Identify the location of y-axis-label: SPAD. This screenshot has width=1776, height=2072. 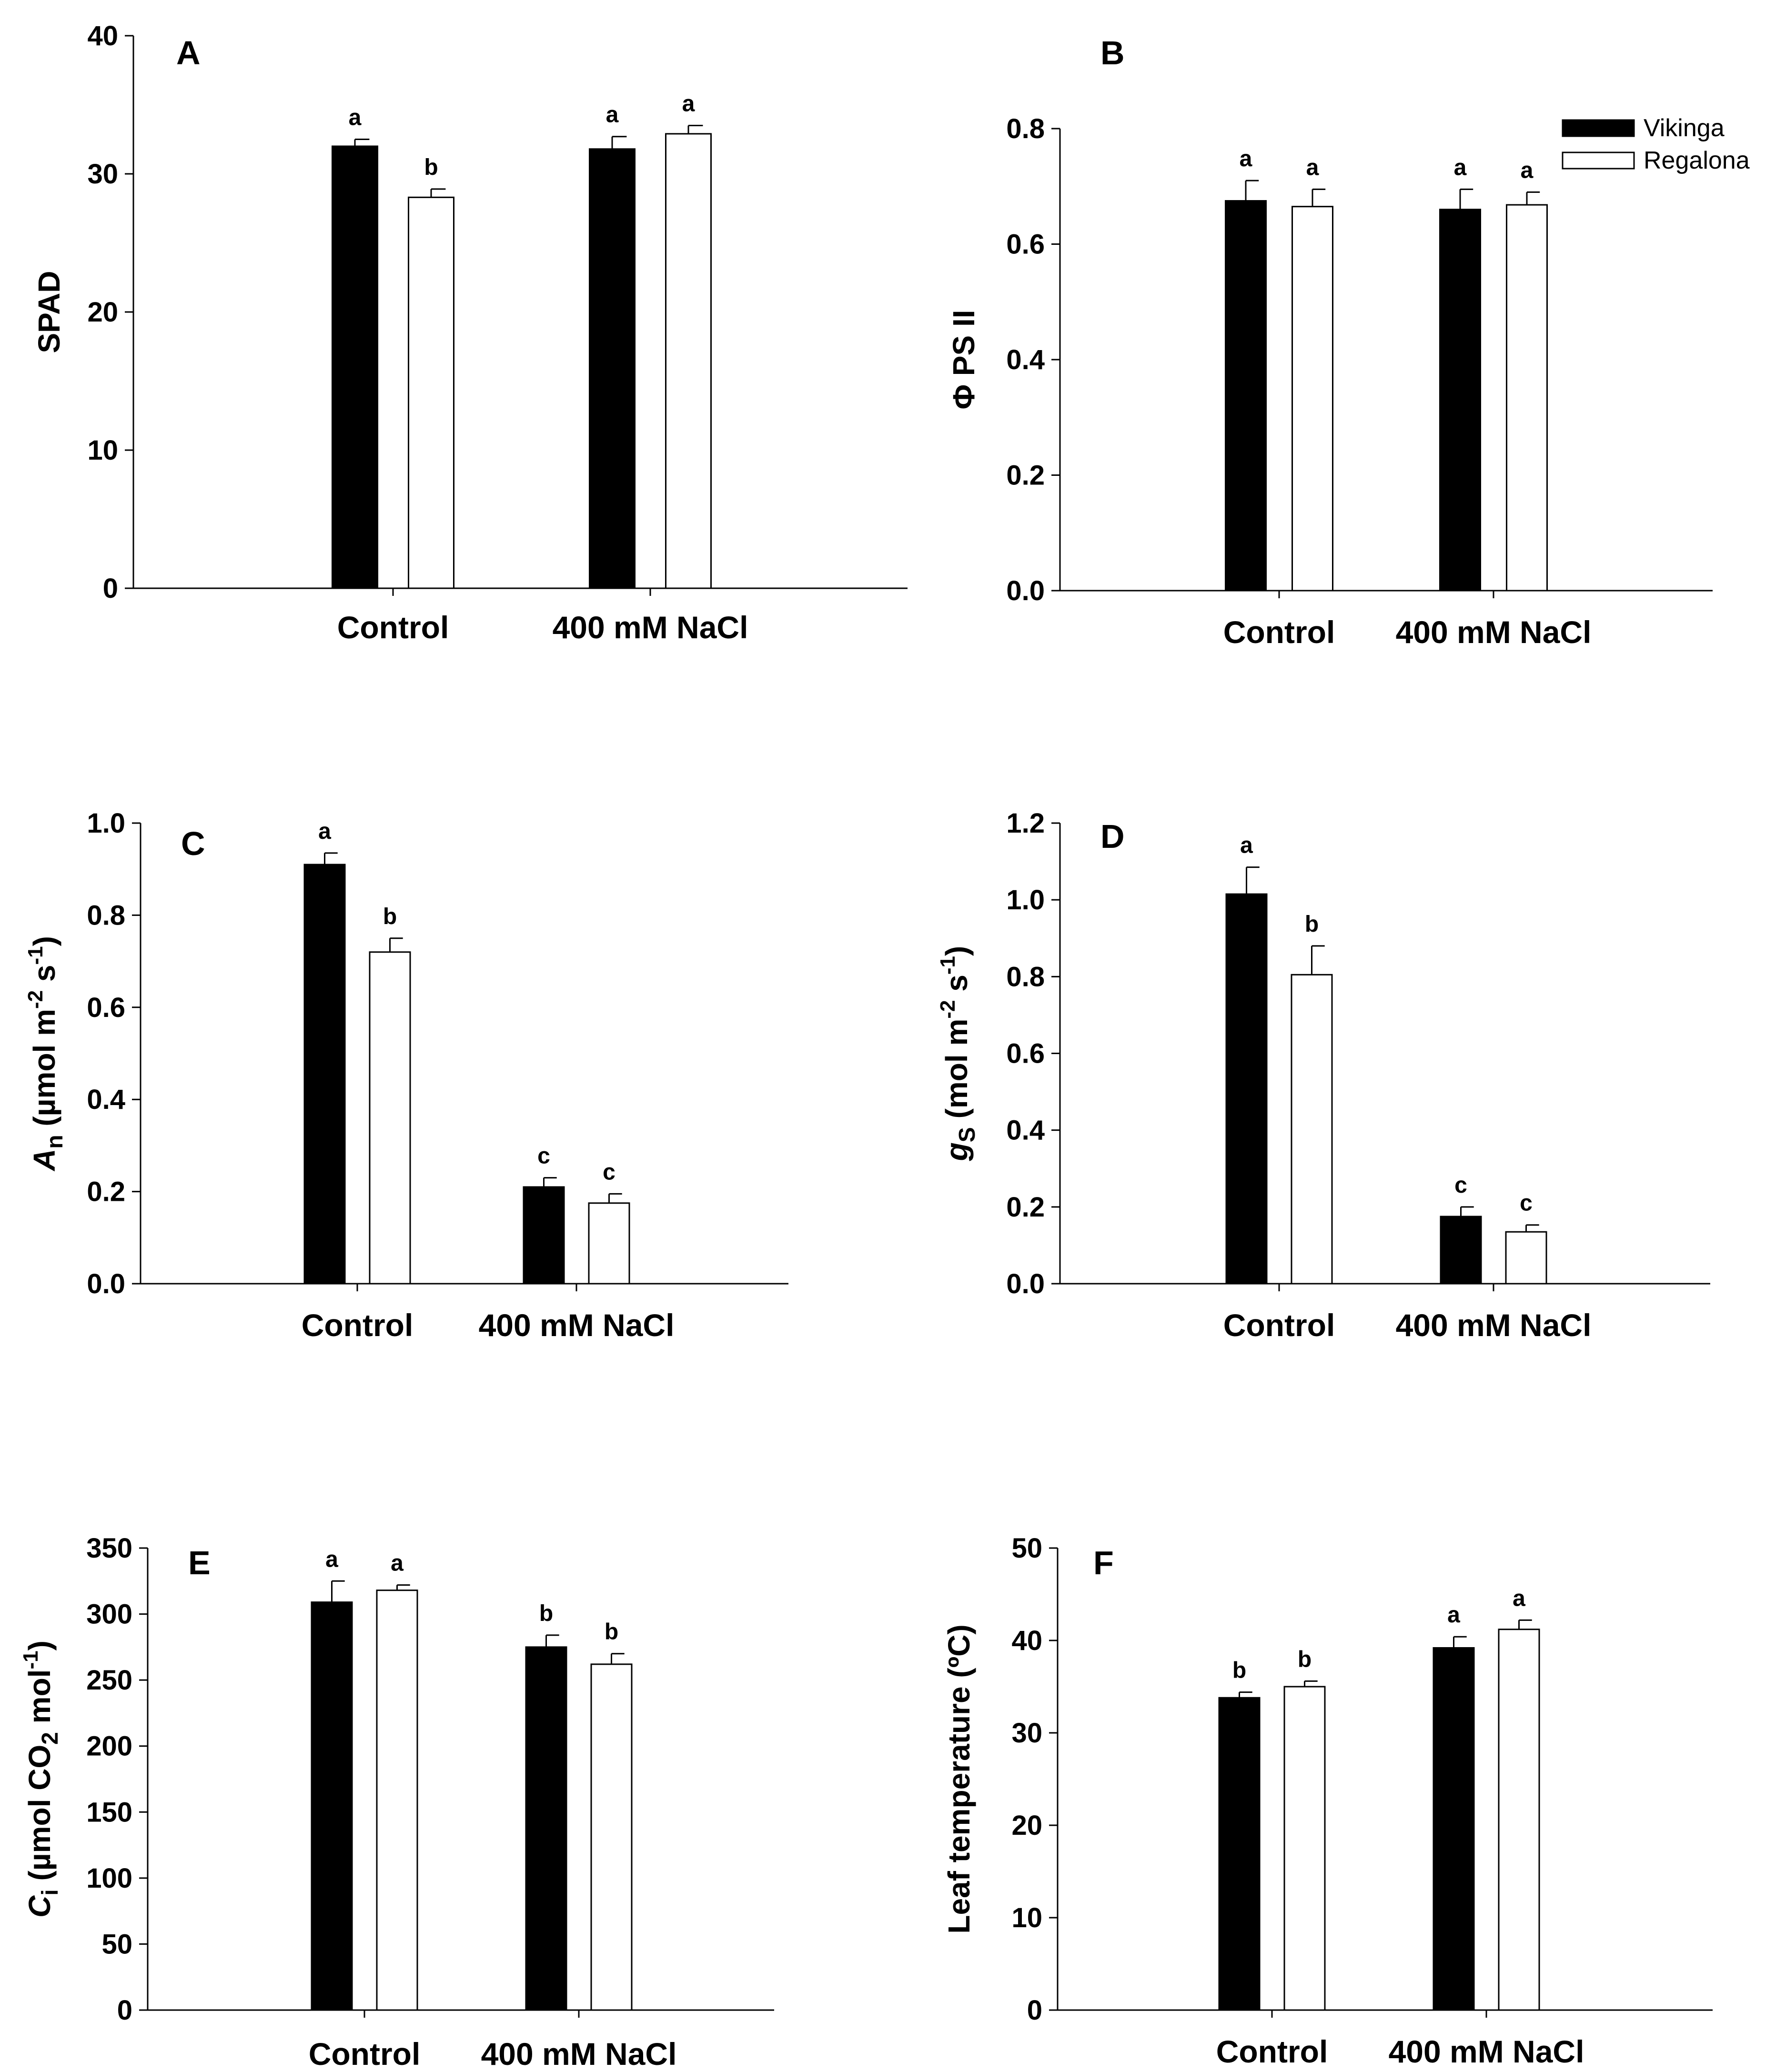
(49, 312).